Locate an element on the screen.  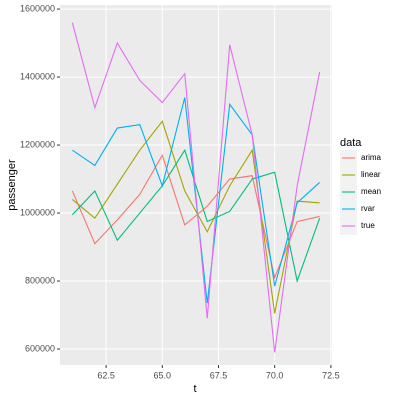
legend-label: mean is located at coordinates (371, 191).